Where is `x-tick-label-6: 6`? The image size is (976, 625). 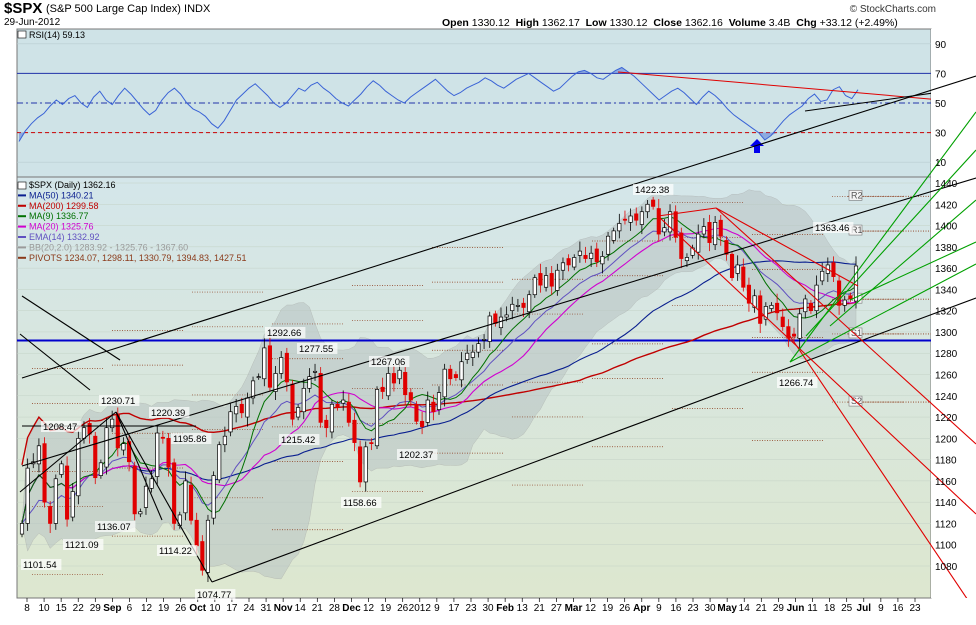
x-tick-label-6: 6 is located at coordinates (130, 608).